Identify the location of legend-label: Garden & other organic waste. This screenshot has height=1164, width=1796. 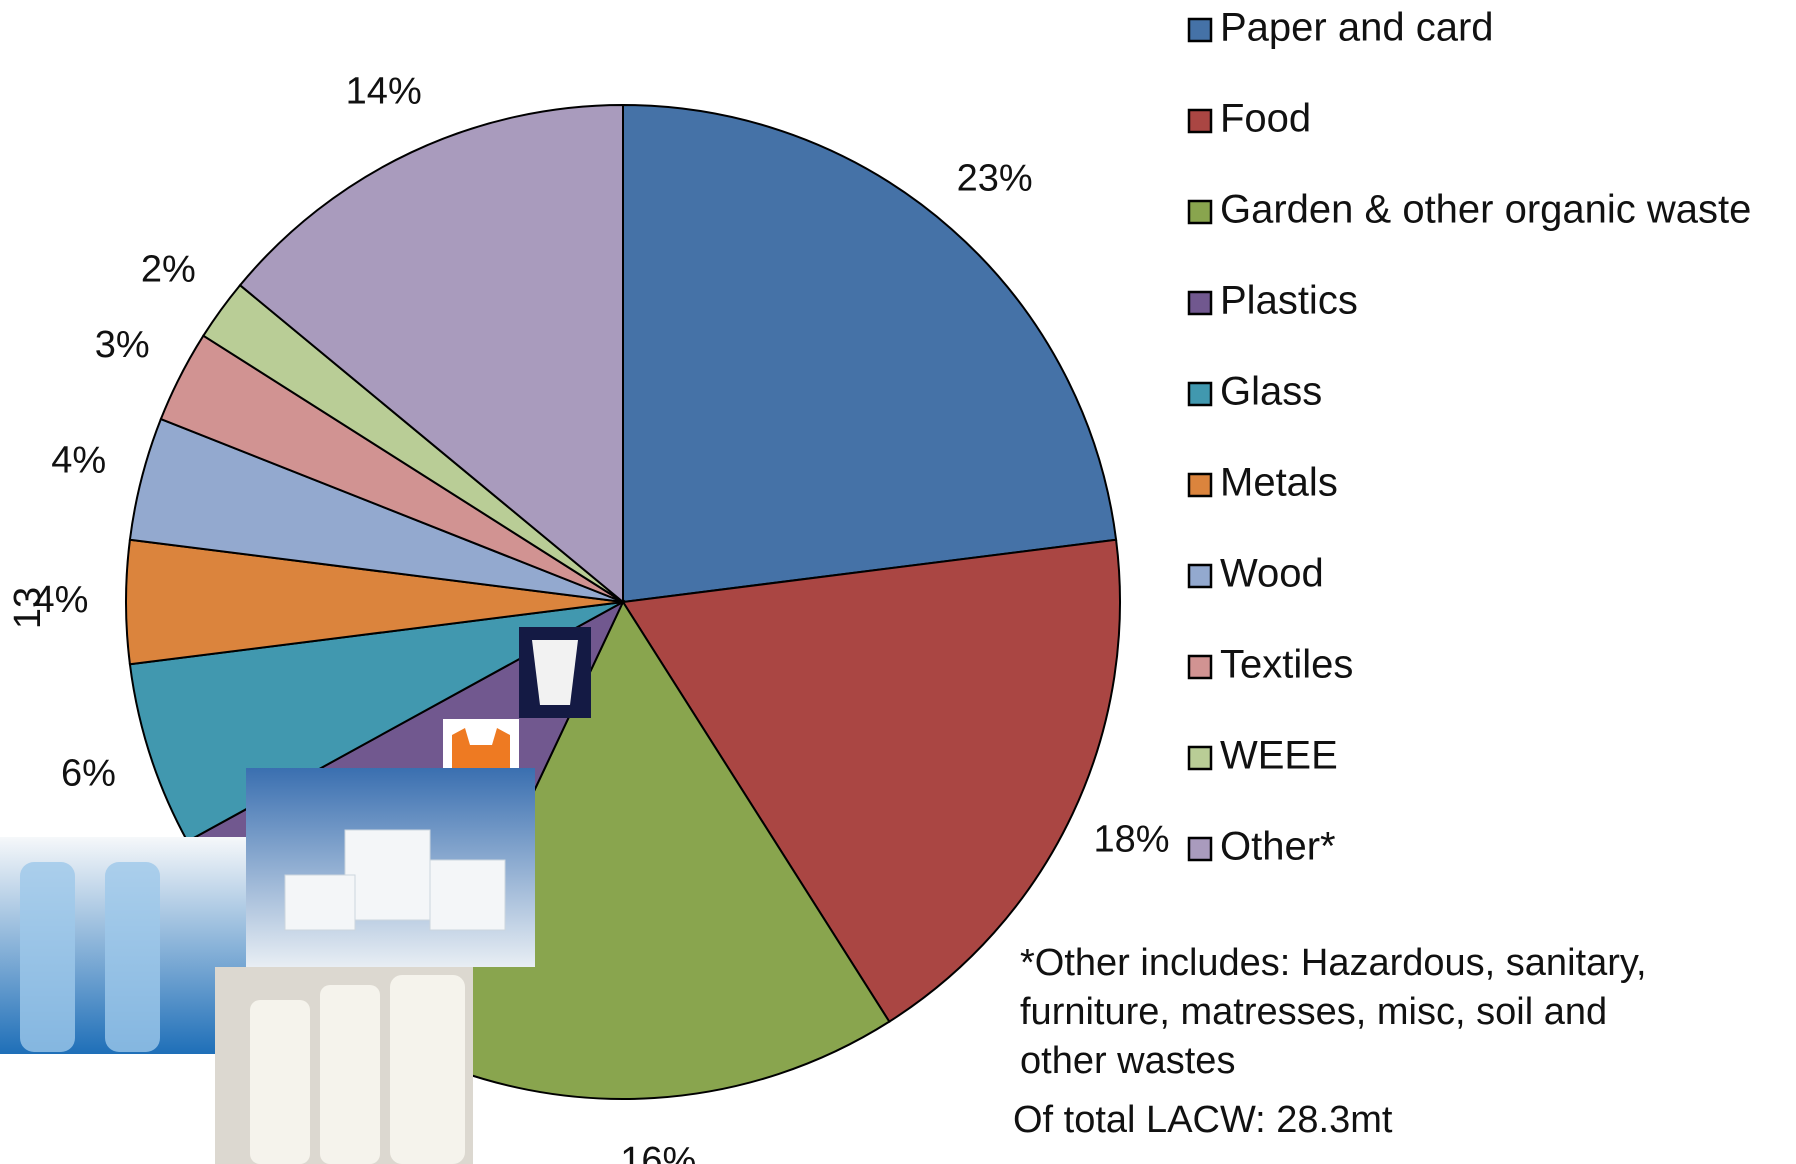
(1485, 210).